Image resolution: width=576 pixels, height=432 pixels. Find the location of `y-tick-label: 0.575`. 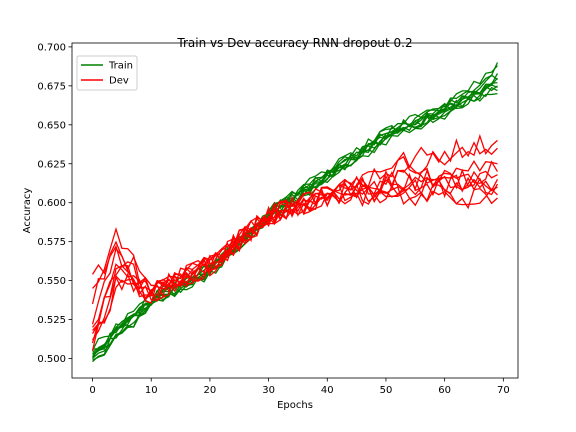

y-tick-label: 0.575 is located at coordinates (51, 242).